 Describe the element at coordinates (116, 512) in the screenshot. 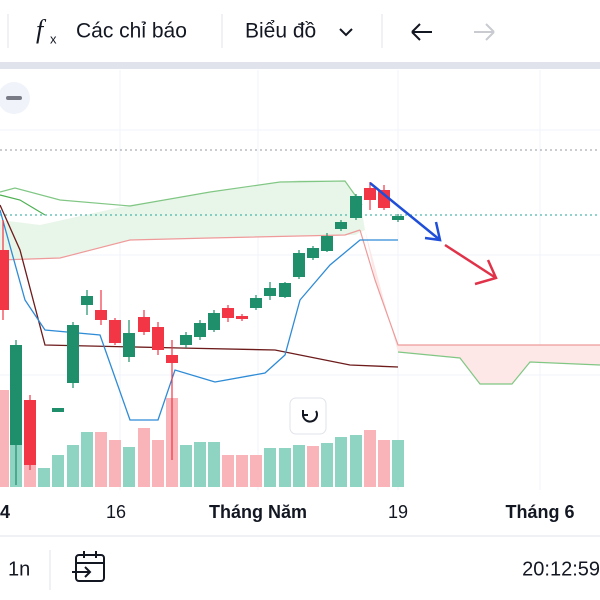

I see `x-label: 16` at that location.